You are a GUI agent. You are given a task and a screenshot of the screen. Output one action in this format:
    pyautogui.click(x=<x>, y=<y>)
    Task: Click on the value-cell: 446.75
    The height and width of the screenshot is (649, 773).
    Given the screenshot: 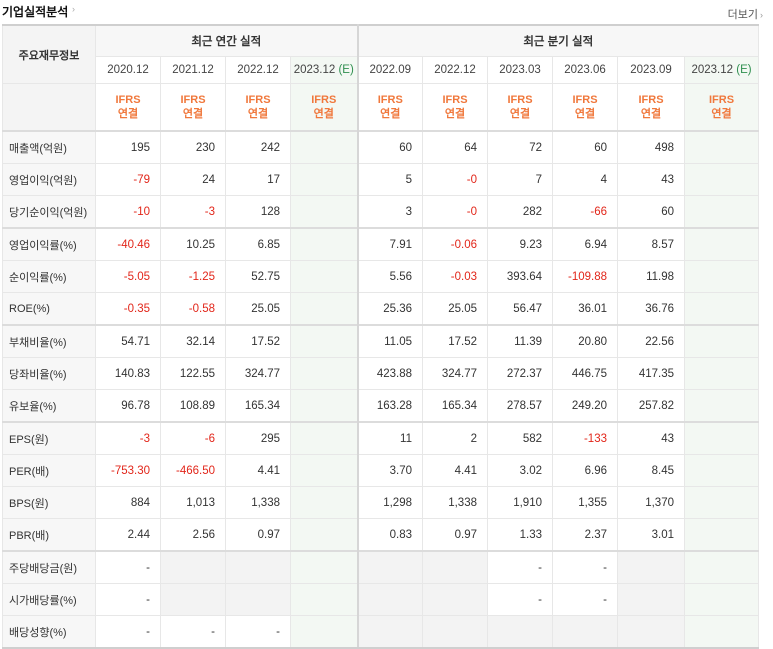 What is the action you would take?
    pyautogui.click(x=585, y=373)
    